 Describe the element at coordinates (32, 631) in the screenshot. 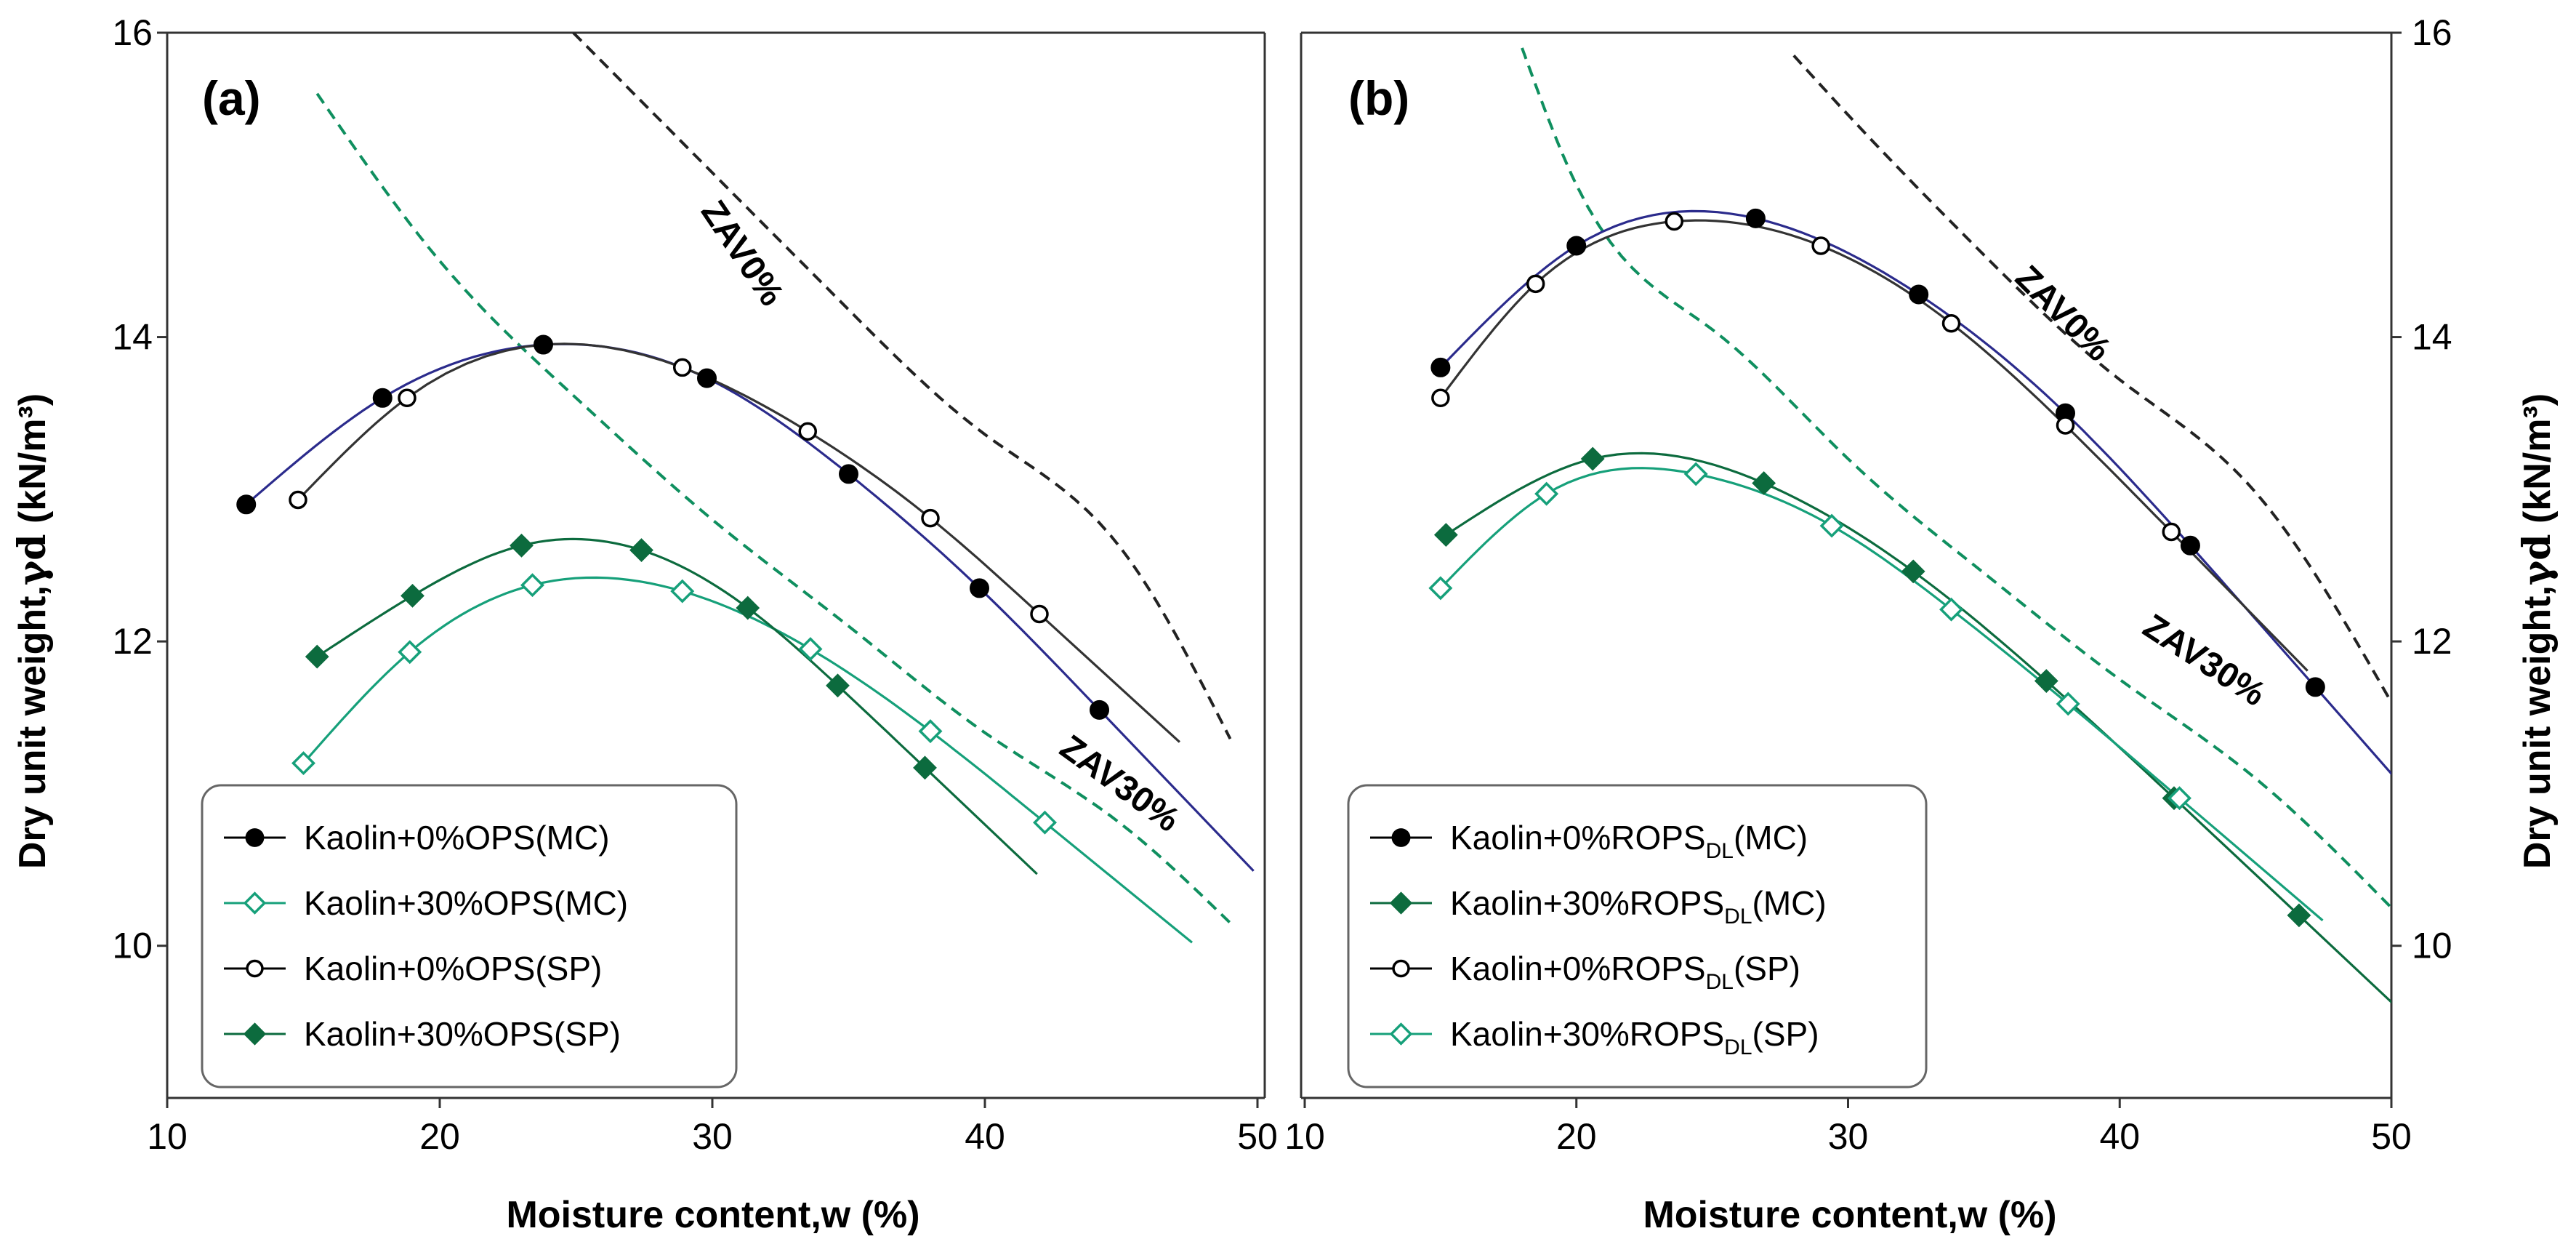

I see `panel-a-y-axis-title: Dry unit weight,γd (kN/m³)` at that location.